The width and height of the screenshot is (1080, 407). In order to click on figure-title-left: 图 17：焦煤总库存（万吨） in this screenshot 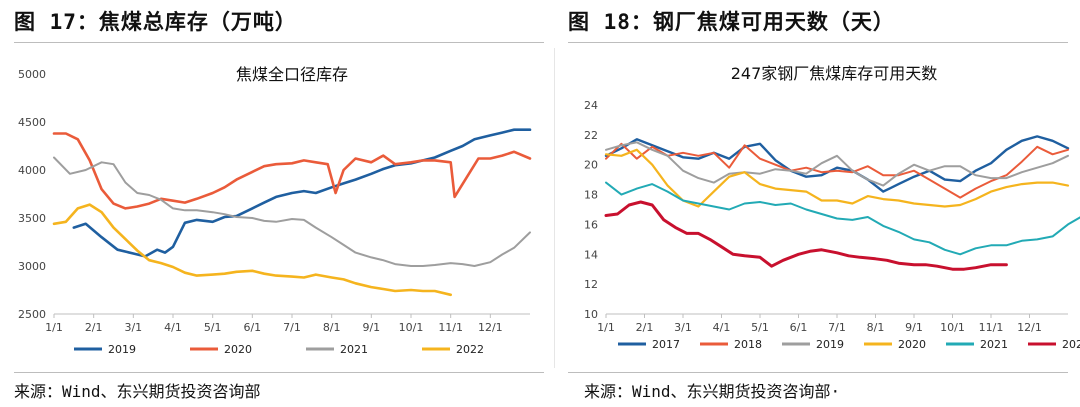, I will do `click(155, 22)`.